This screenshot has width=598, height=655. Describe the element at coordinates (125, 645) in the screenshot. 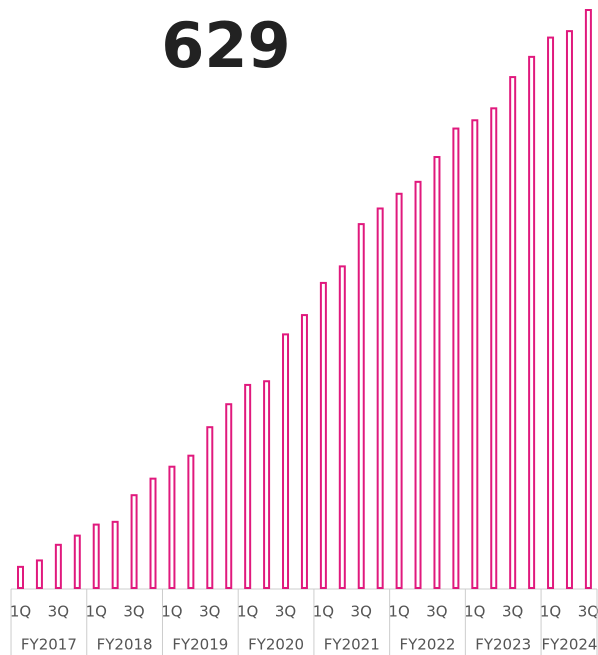

I see `x-group-label: FY2018` at that location.